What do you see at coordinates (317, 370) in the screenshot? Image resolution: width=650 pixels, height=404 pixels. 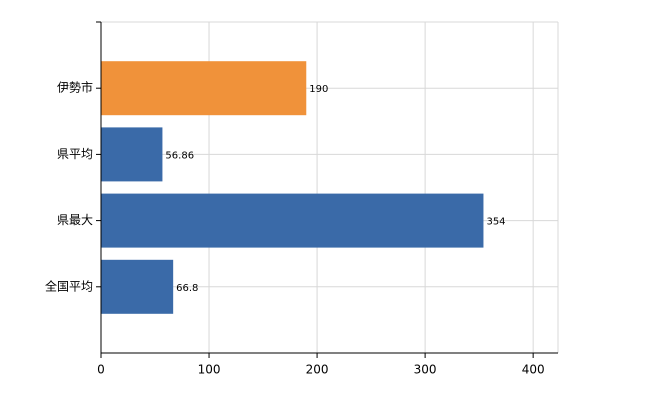 I see `x-tick-label: 200` at bounding box center [317, 370].